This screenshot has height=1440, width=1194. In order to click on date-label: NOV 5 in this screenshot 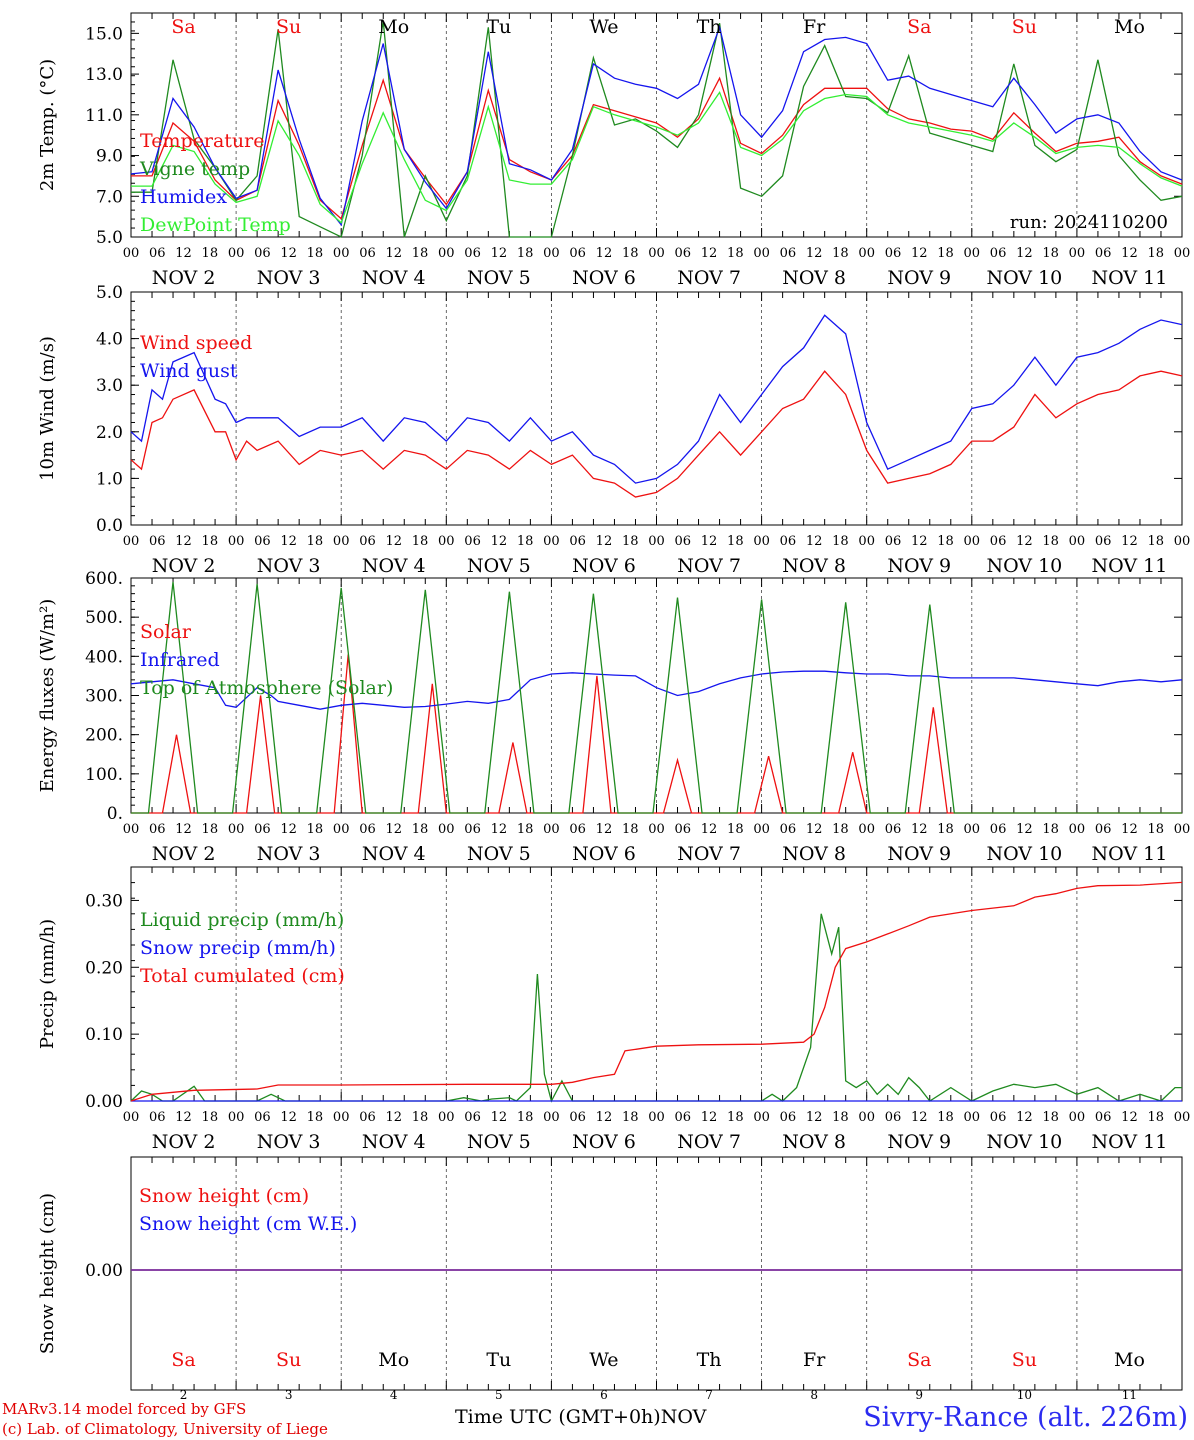, I will do `click(499, 1142)`.